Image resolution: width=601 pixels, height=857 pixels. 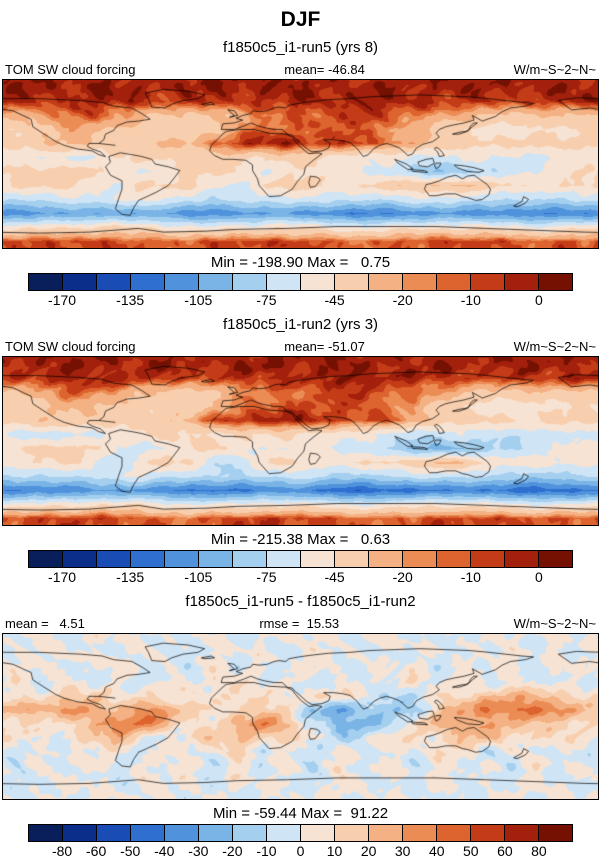 What do you see at coordinates (300, 602) in the screenshot?
I see `panel-difference-subtitle: f1850c5_i1-run5 - f1850c5_i1-run2` at bounding box center [300, 602].